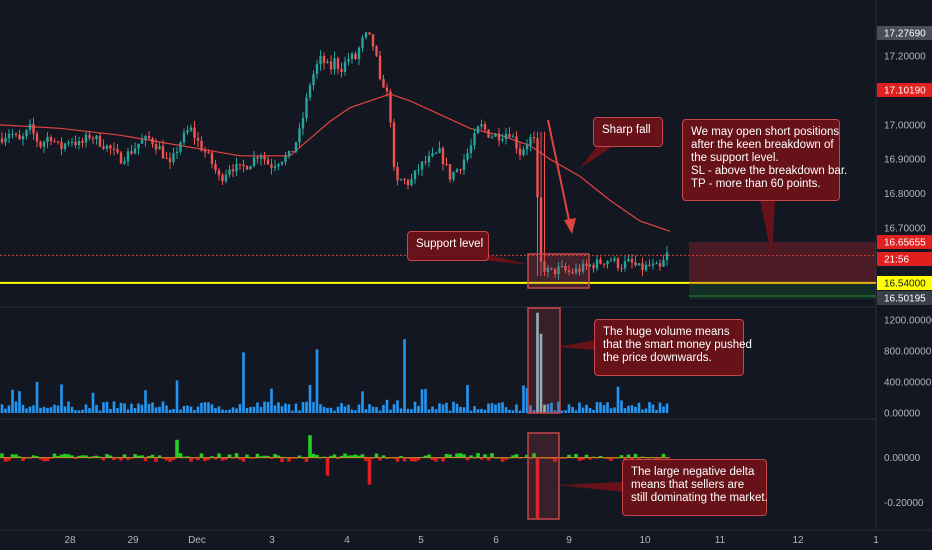  What do you see at coordinates (905, 125) in the screenshot?
I see `price-tick-label: 17.00000` at bounding box center [905, 125].